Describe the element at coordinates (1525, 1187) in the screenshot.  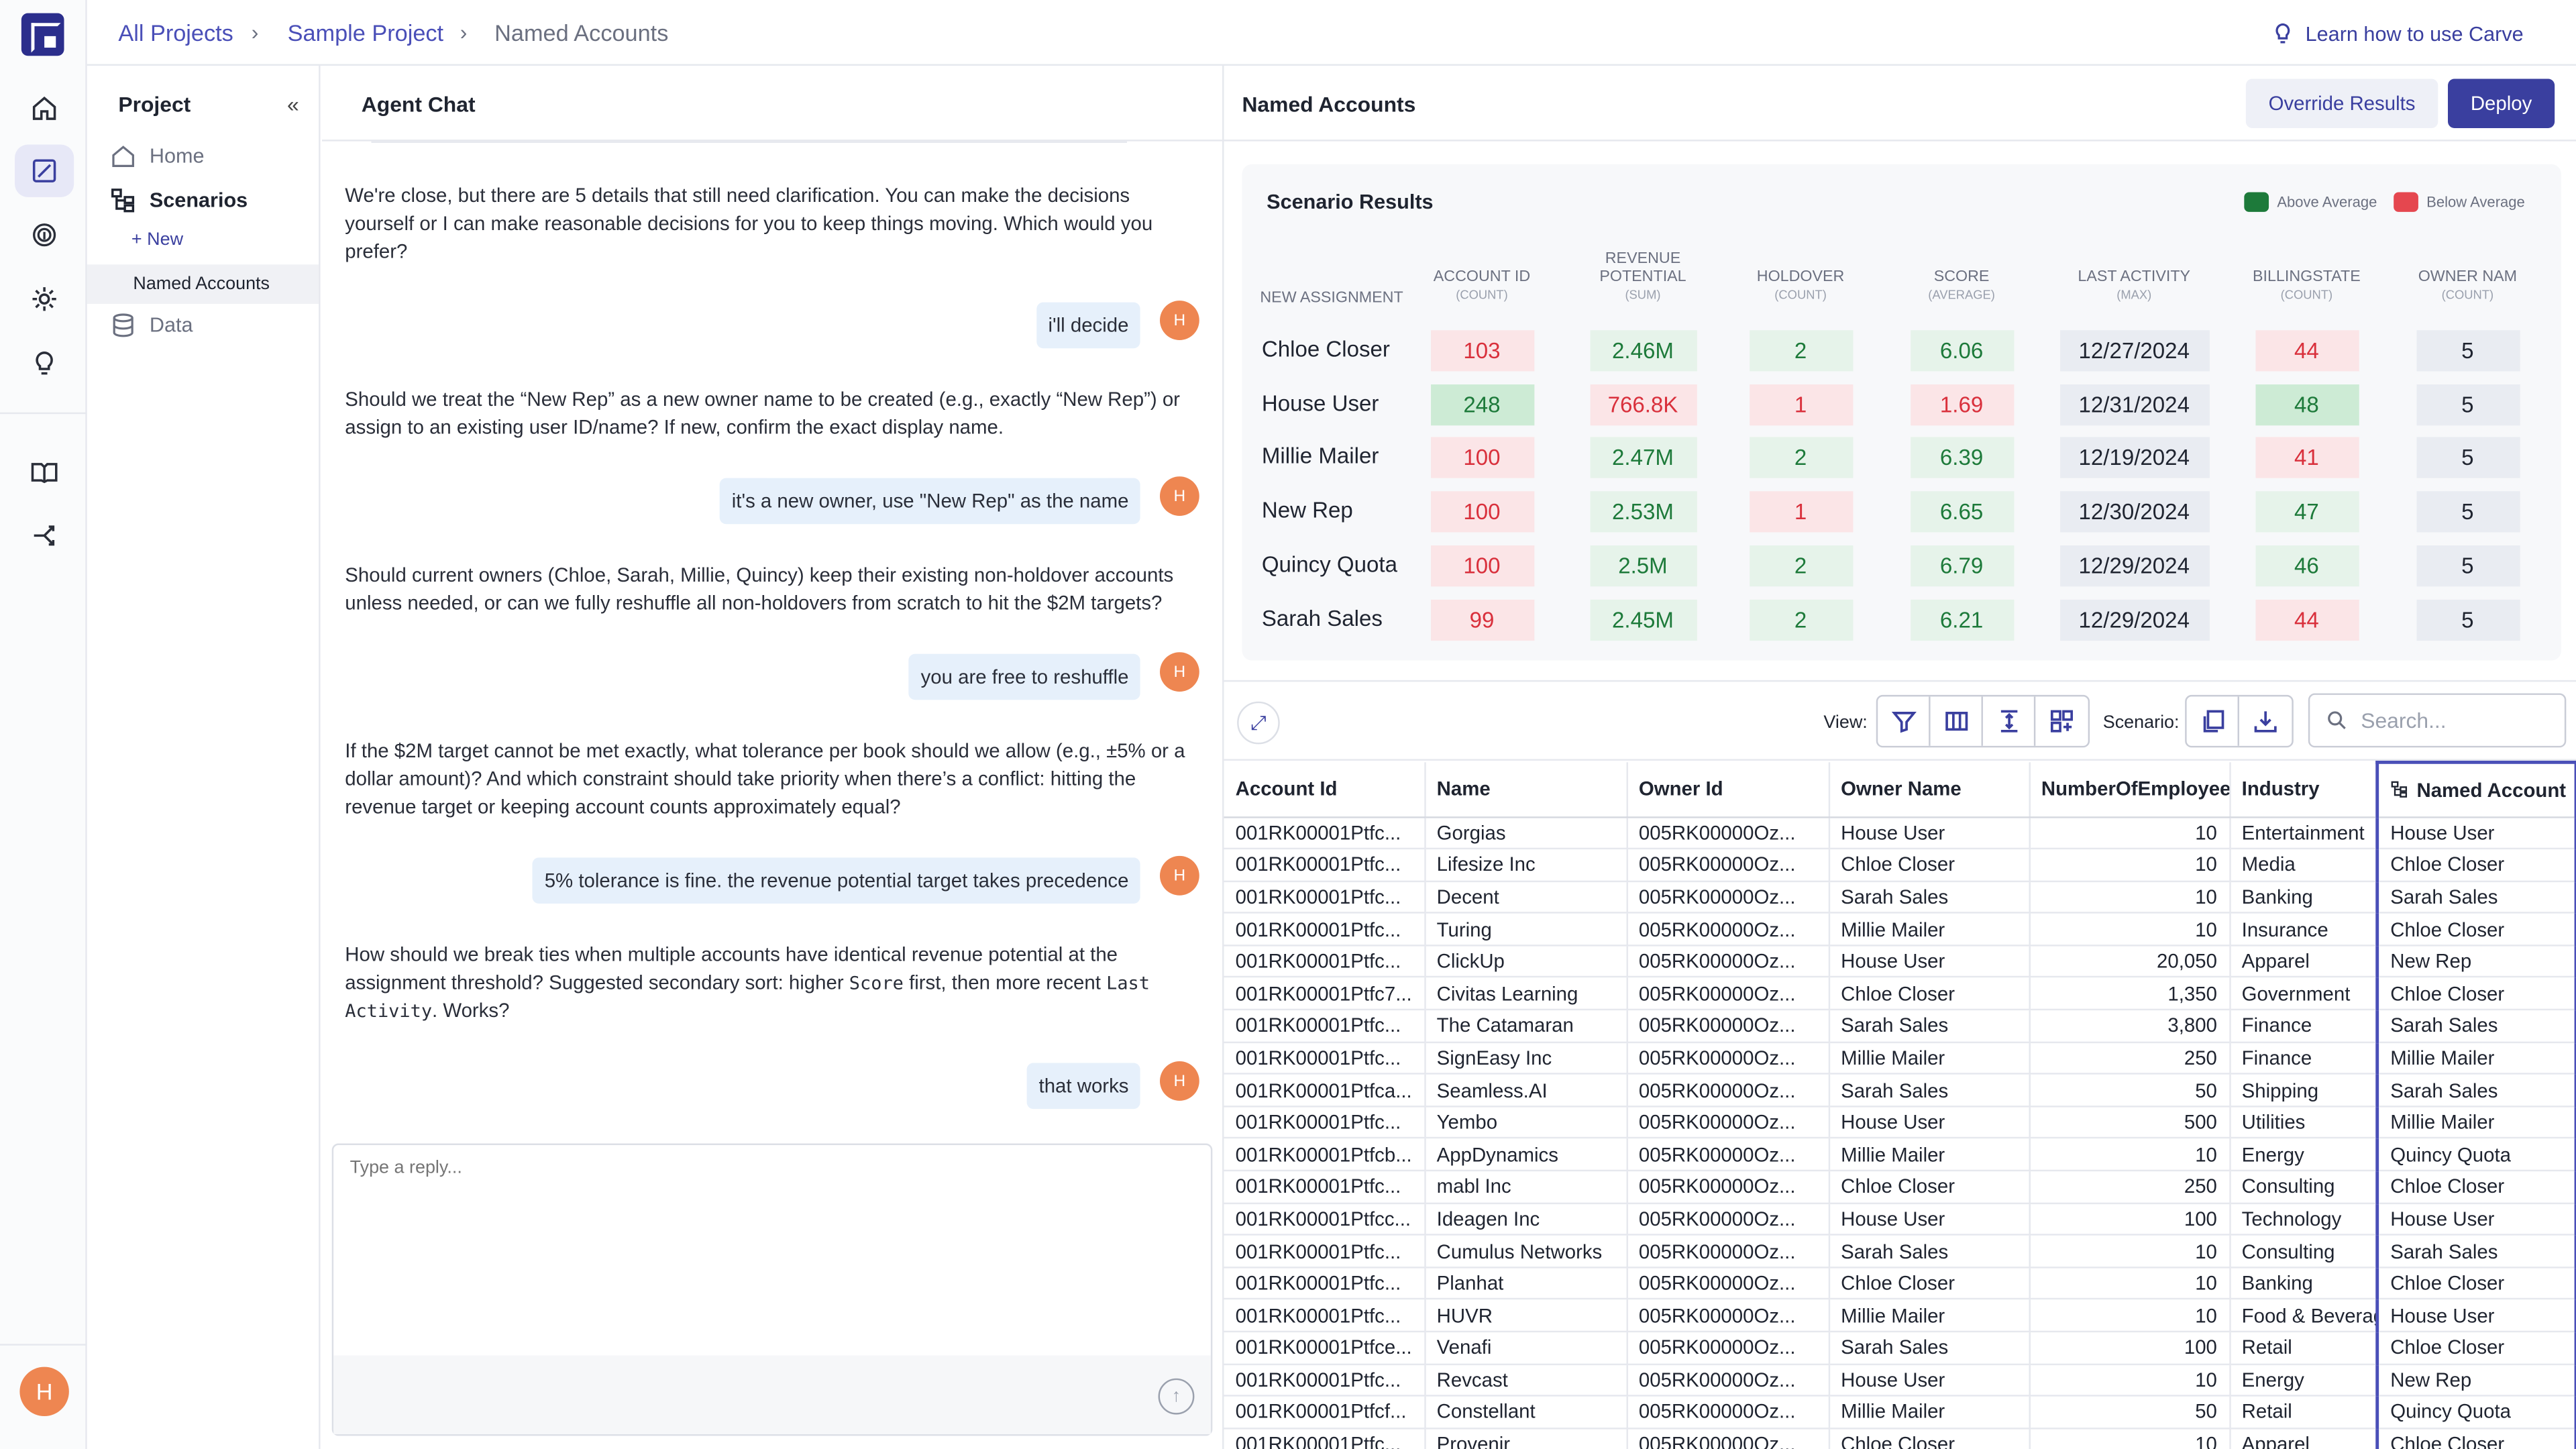
I see `table-cell: mabl Inc` at that location.